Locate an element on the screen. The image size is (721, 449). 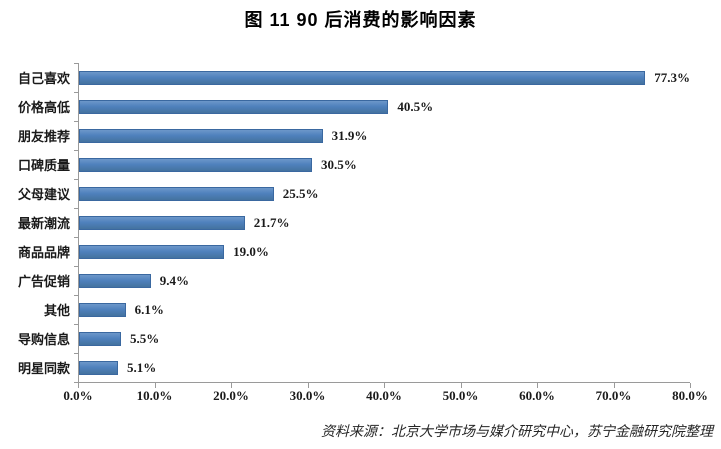
y-axis-line is located at coordinates (78, 222).